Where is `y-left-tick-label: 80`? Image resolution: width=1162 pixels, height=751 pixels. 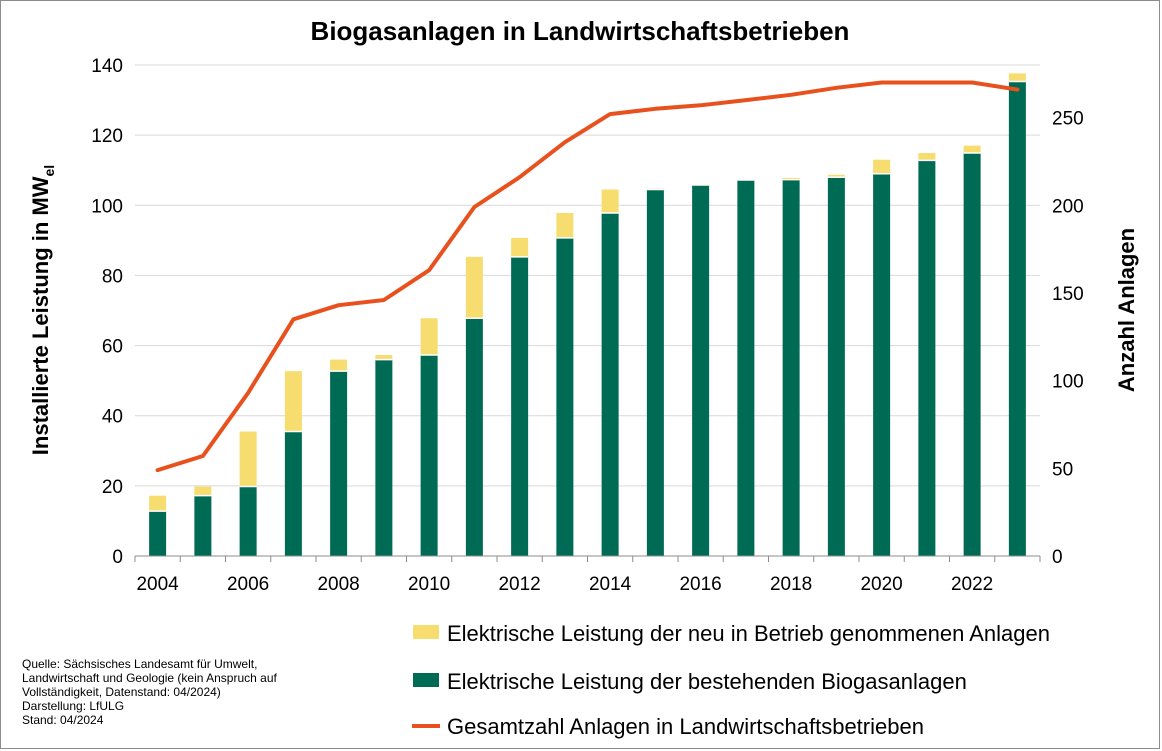 y-left-tick-label: 80 is located at coordinates (112, 276).